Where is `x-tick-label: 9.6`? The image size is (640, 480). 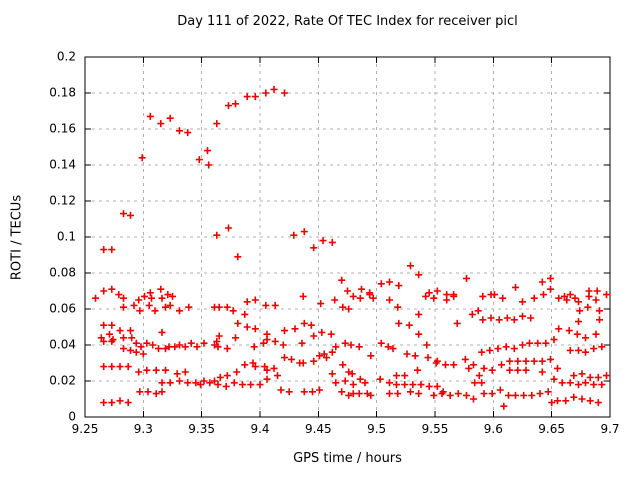
x-tick-label: 9.6 is located at coordinates (493, 429).